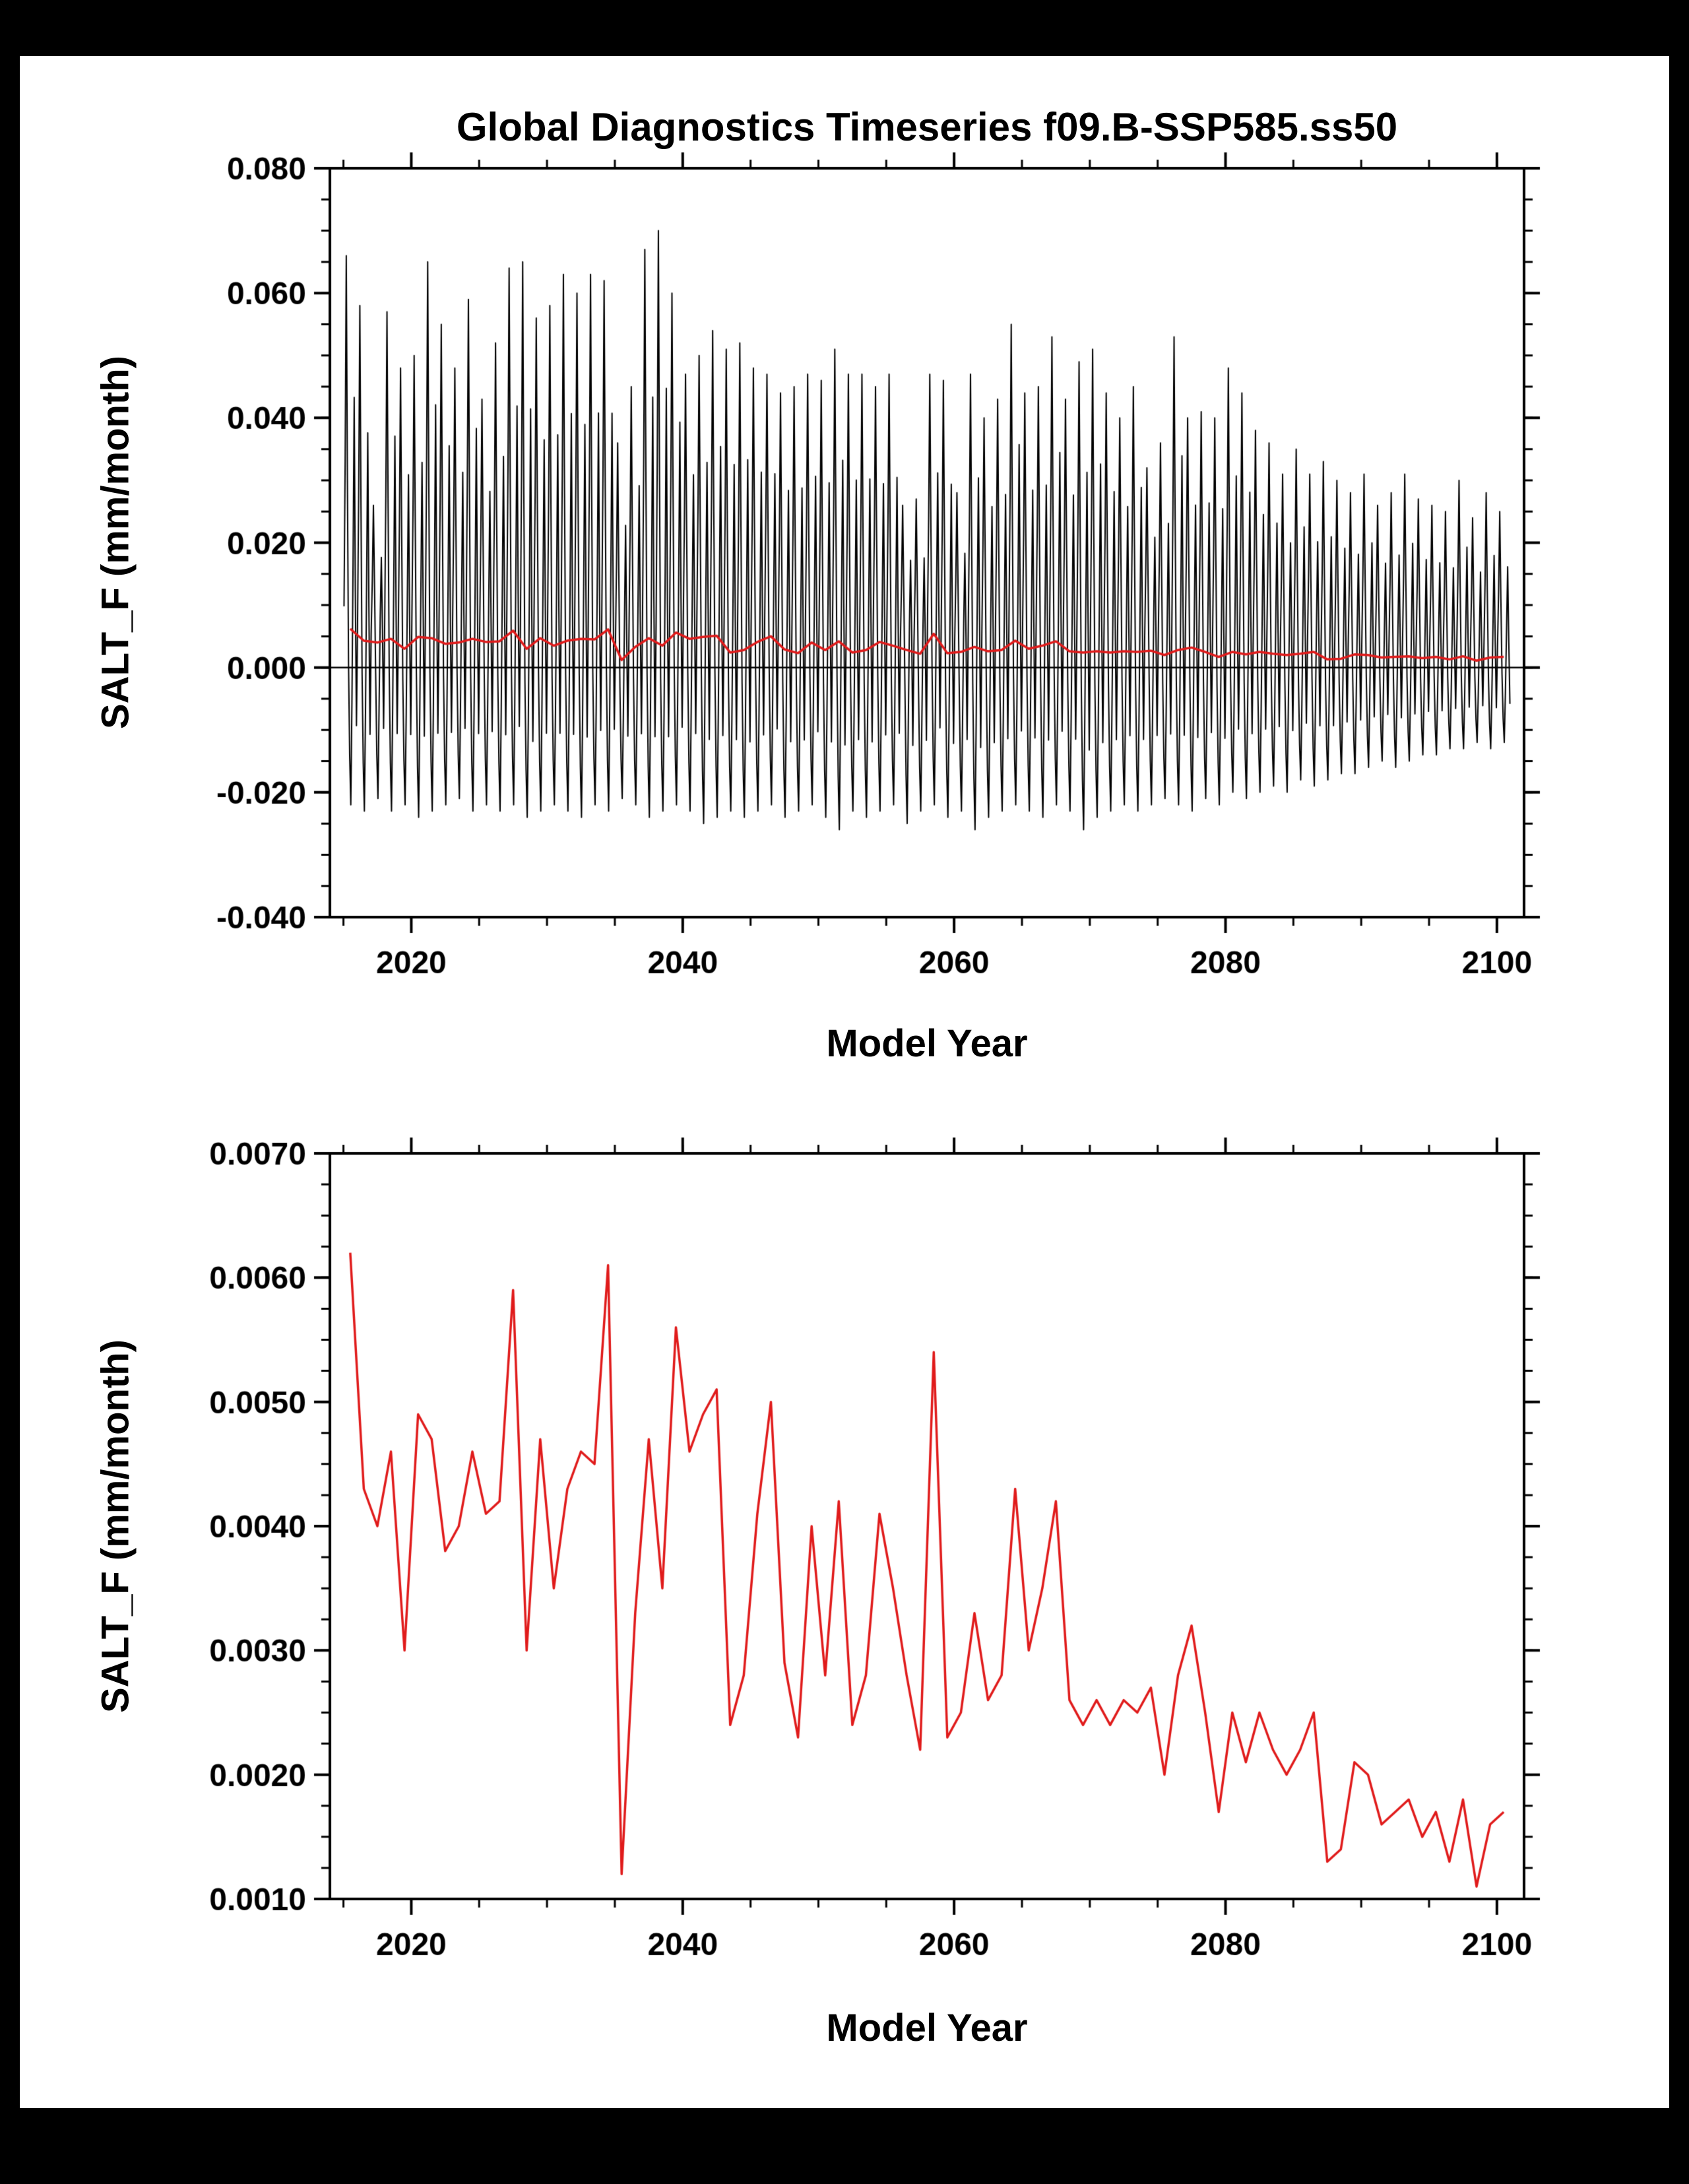 This screenshot has width=1689, height=2184. I want to click on top-chart-x-axis-label: Model Year, so click(927, 1043).